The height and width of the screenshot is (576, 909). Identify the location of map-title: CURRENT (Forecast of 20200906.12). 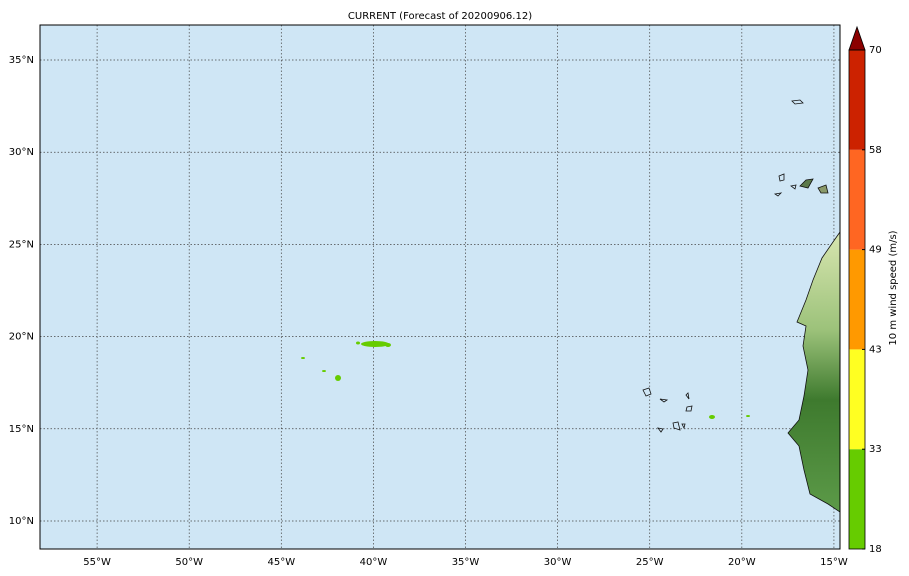
(440, 16).